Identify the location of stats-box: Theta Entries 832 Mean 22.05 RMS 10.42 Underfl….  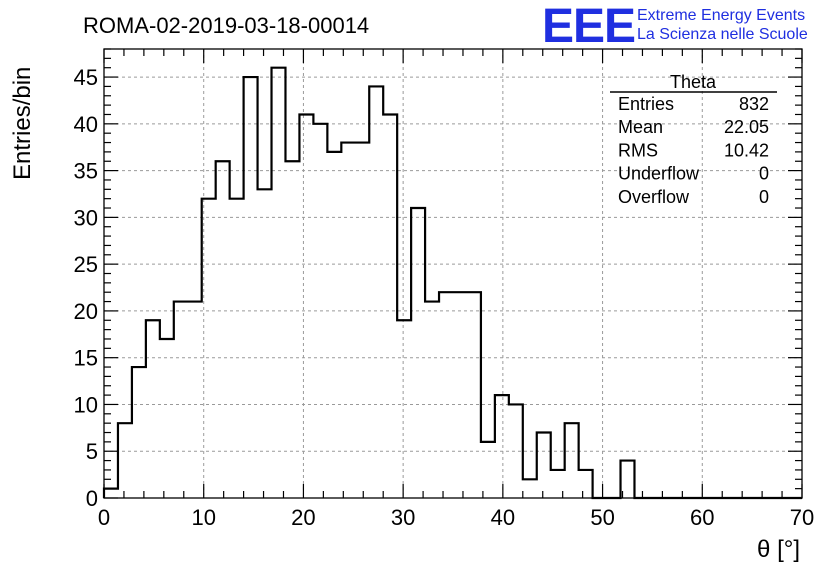
(693, 139).